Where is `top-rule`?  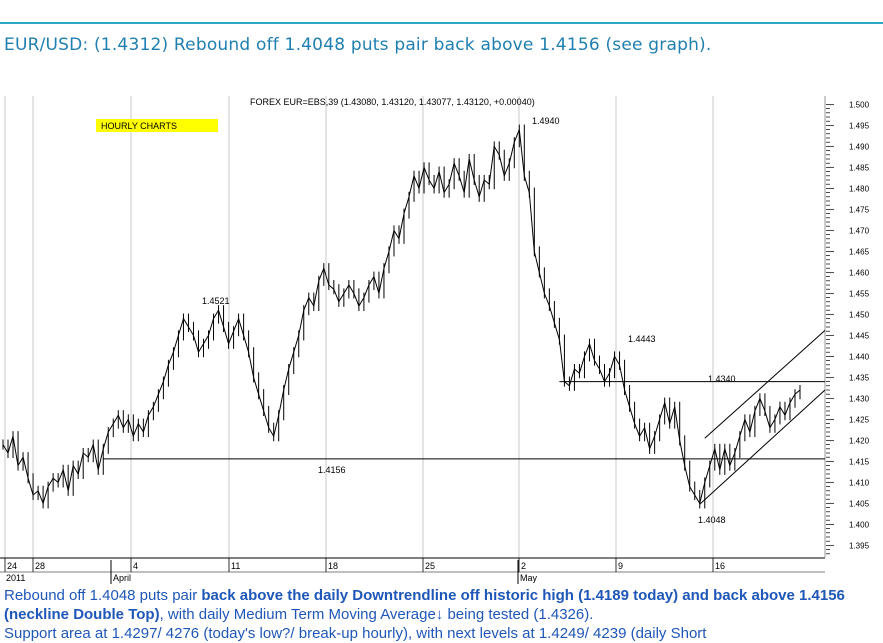
top-rule is located at coordinates (441, 23).